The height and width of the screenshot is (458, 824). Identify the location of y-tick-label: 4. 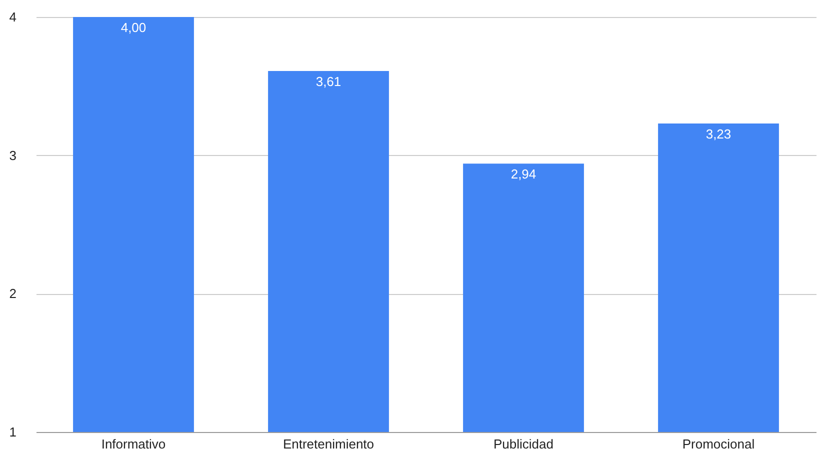
(12, 17).